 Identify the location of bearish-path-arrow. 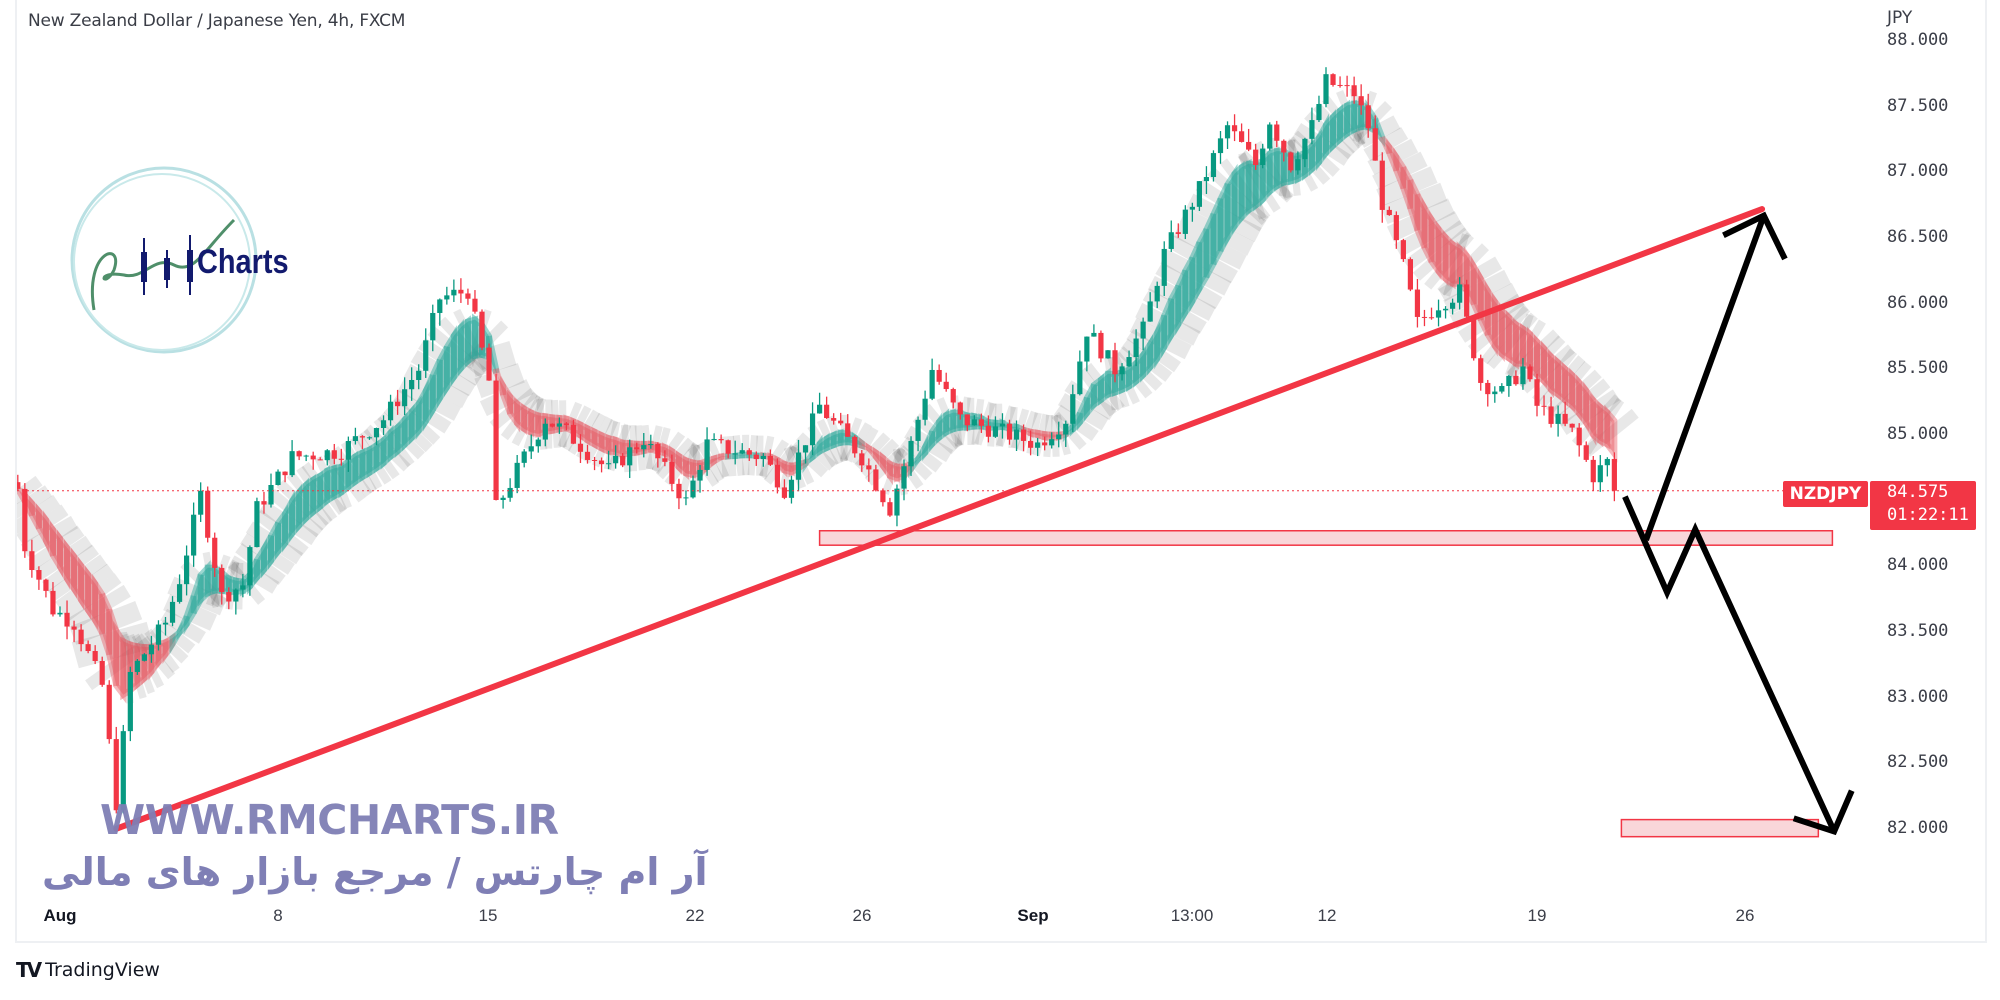
(1729, 664).